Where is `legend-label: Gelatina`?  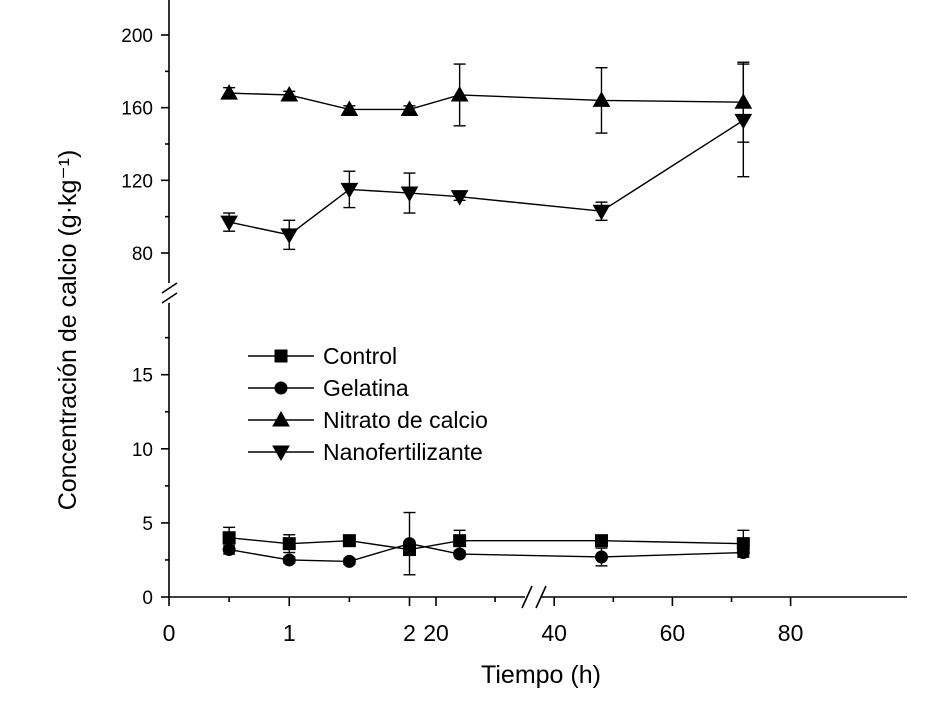 legend-label: Gelatina is located at coordinates (366, 388).